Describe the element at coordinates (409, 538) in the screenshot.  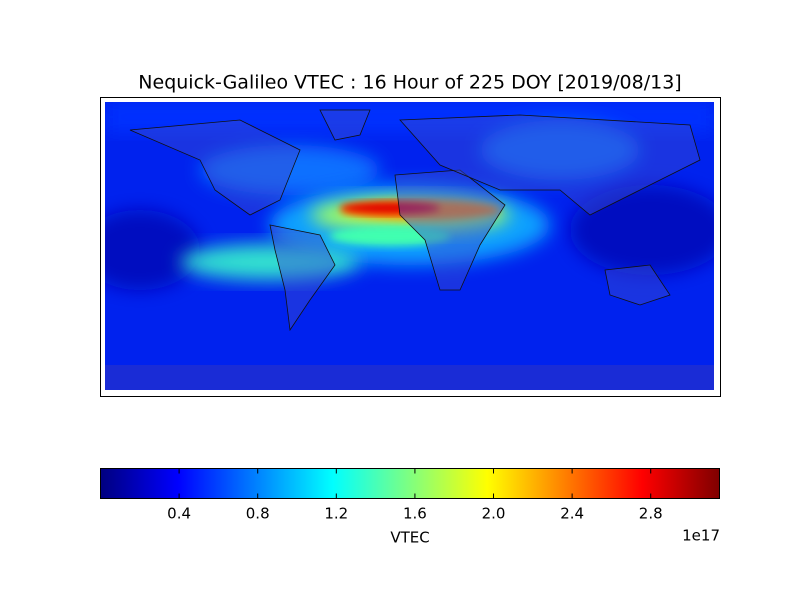
I see `colorbar-label: VTEC` at that location.